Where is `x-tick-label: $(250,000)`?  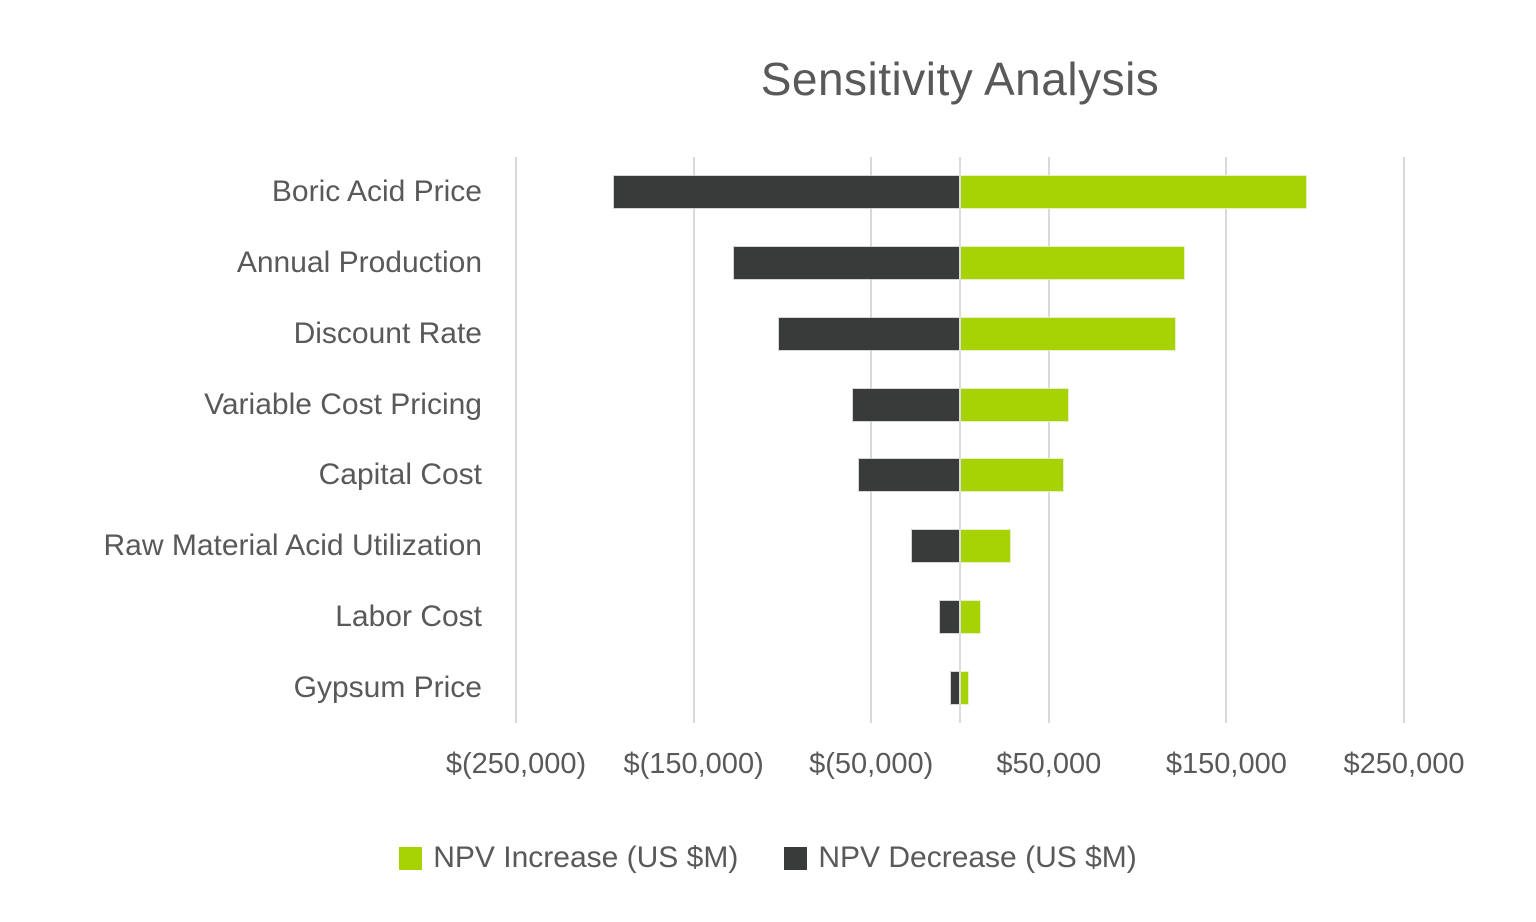
x-tick-label: $(250,000) is located at coordinates (516, 764).